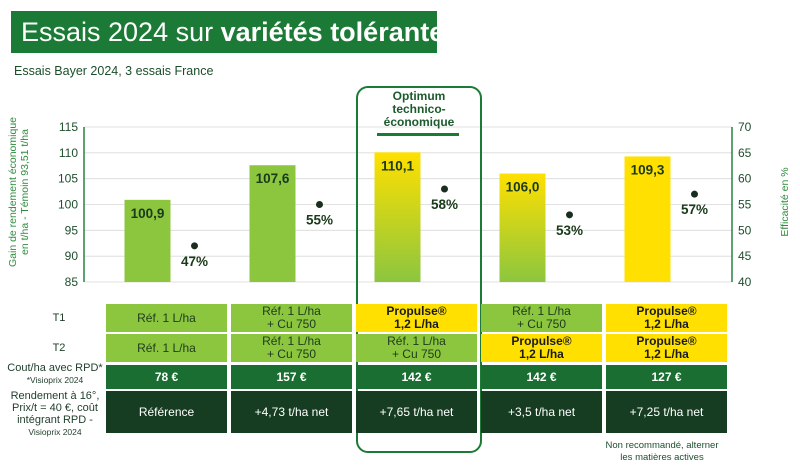 Image resolution: width=800 pixels, height=469 pixels. I want to click on table-cell-cost: 127 €, so click(666, 377).